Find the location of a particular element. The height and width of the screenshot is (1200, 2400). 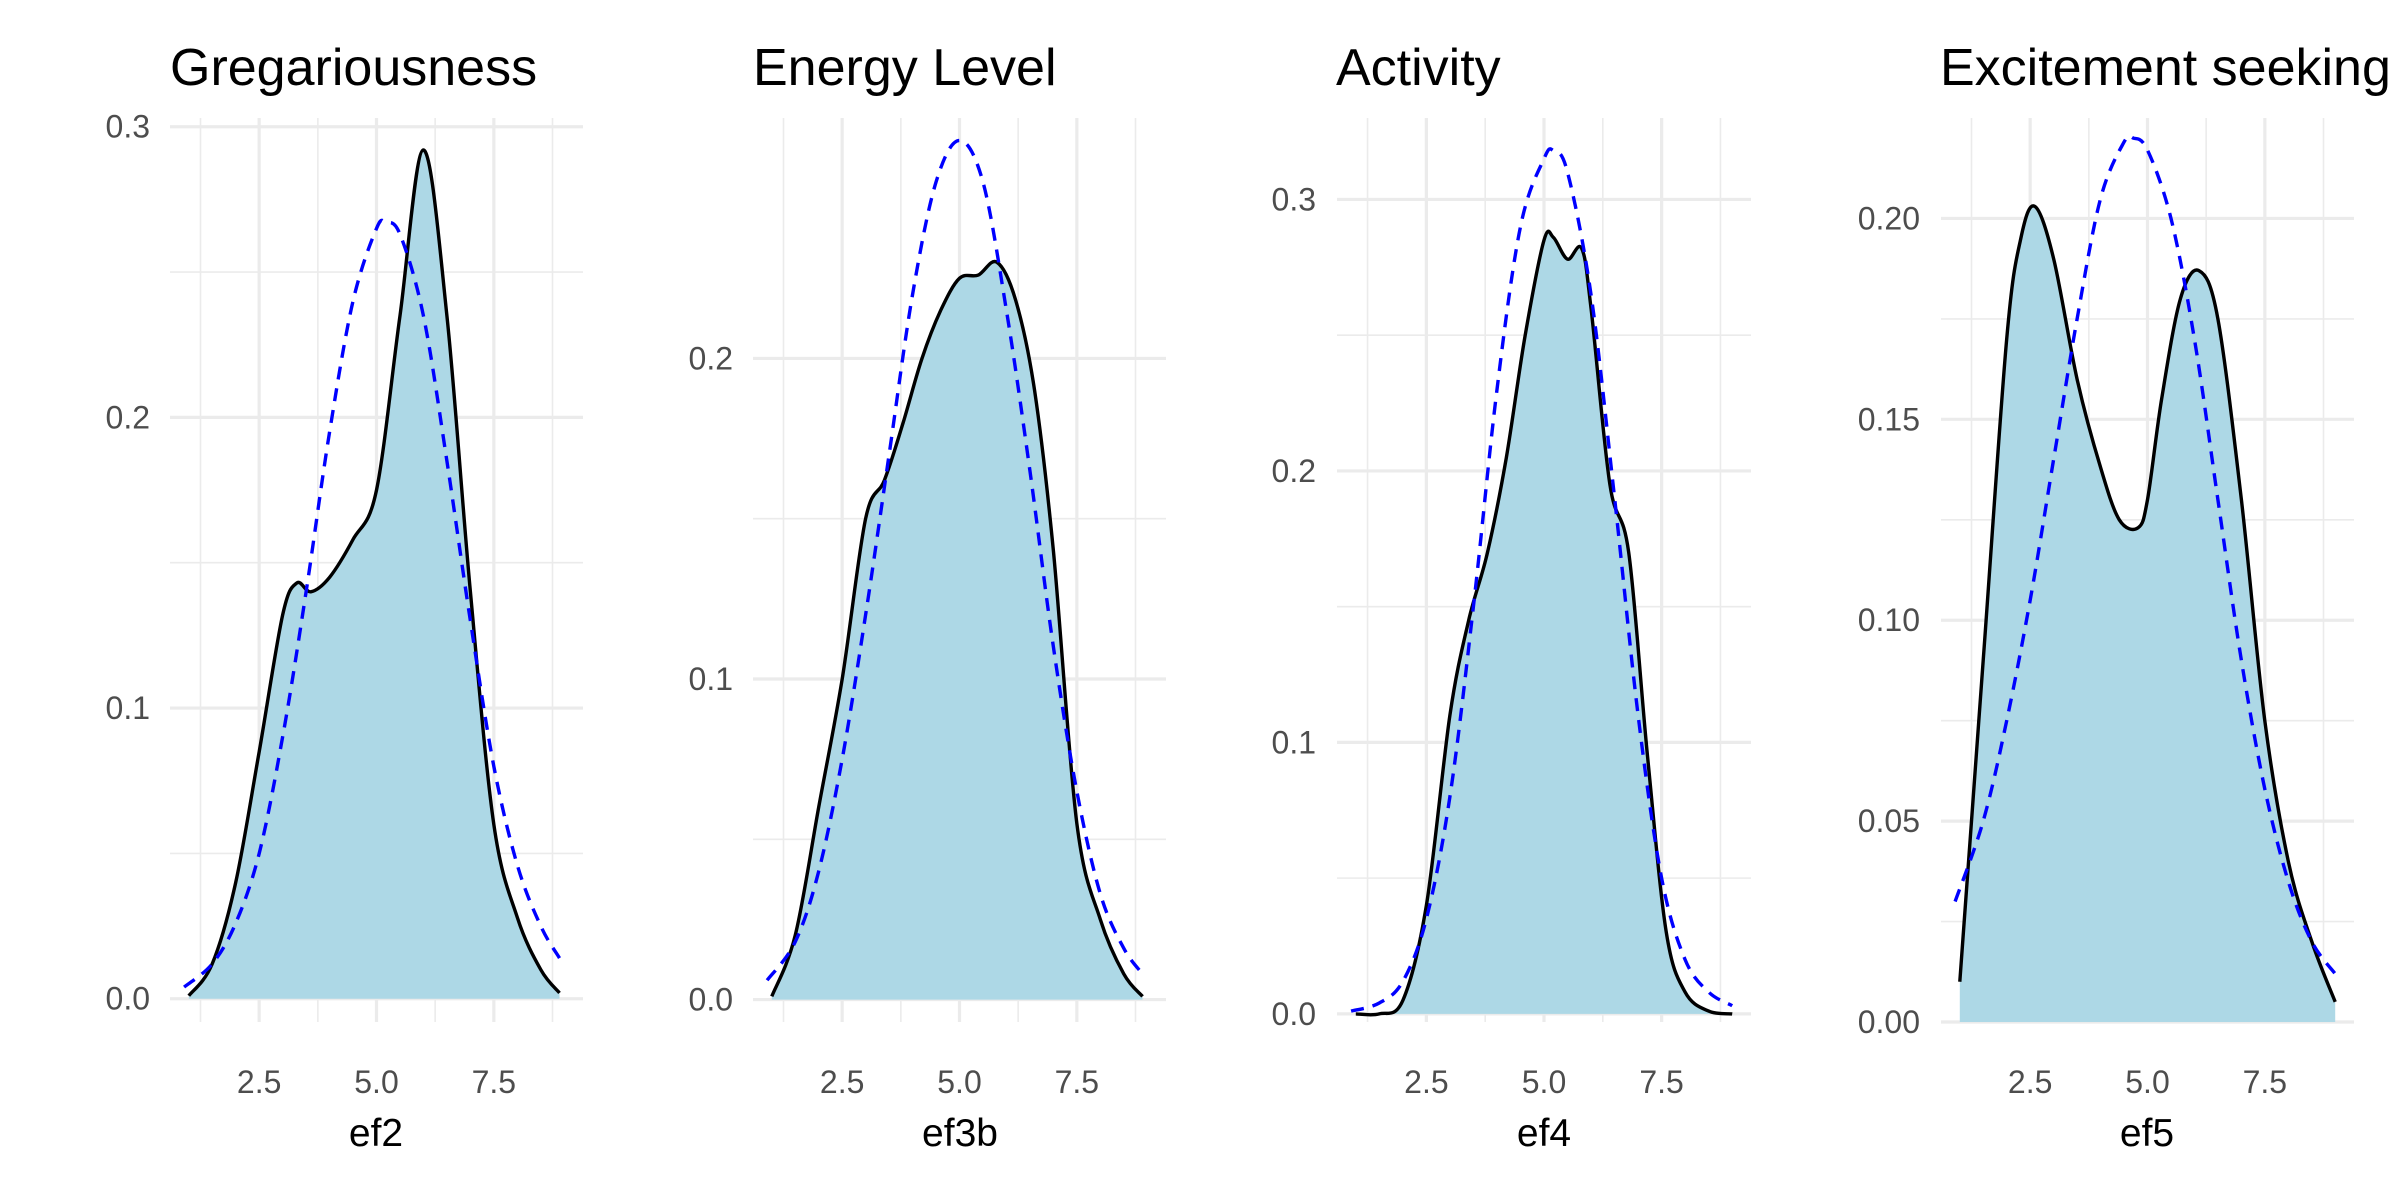

x-axis-title: ef4 is located at coordinates (1544, 1133).